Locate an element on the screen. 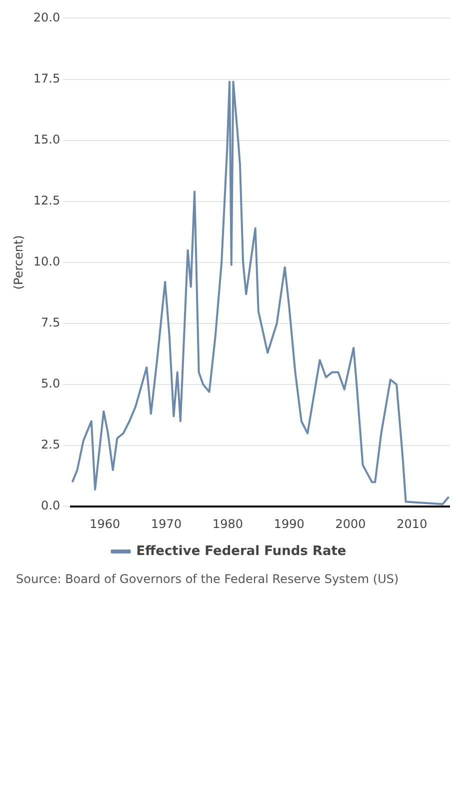 This screenshot has width=458, height=795. x-tick-label: 1970 is located at coordinates (166, 523).